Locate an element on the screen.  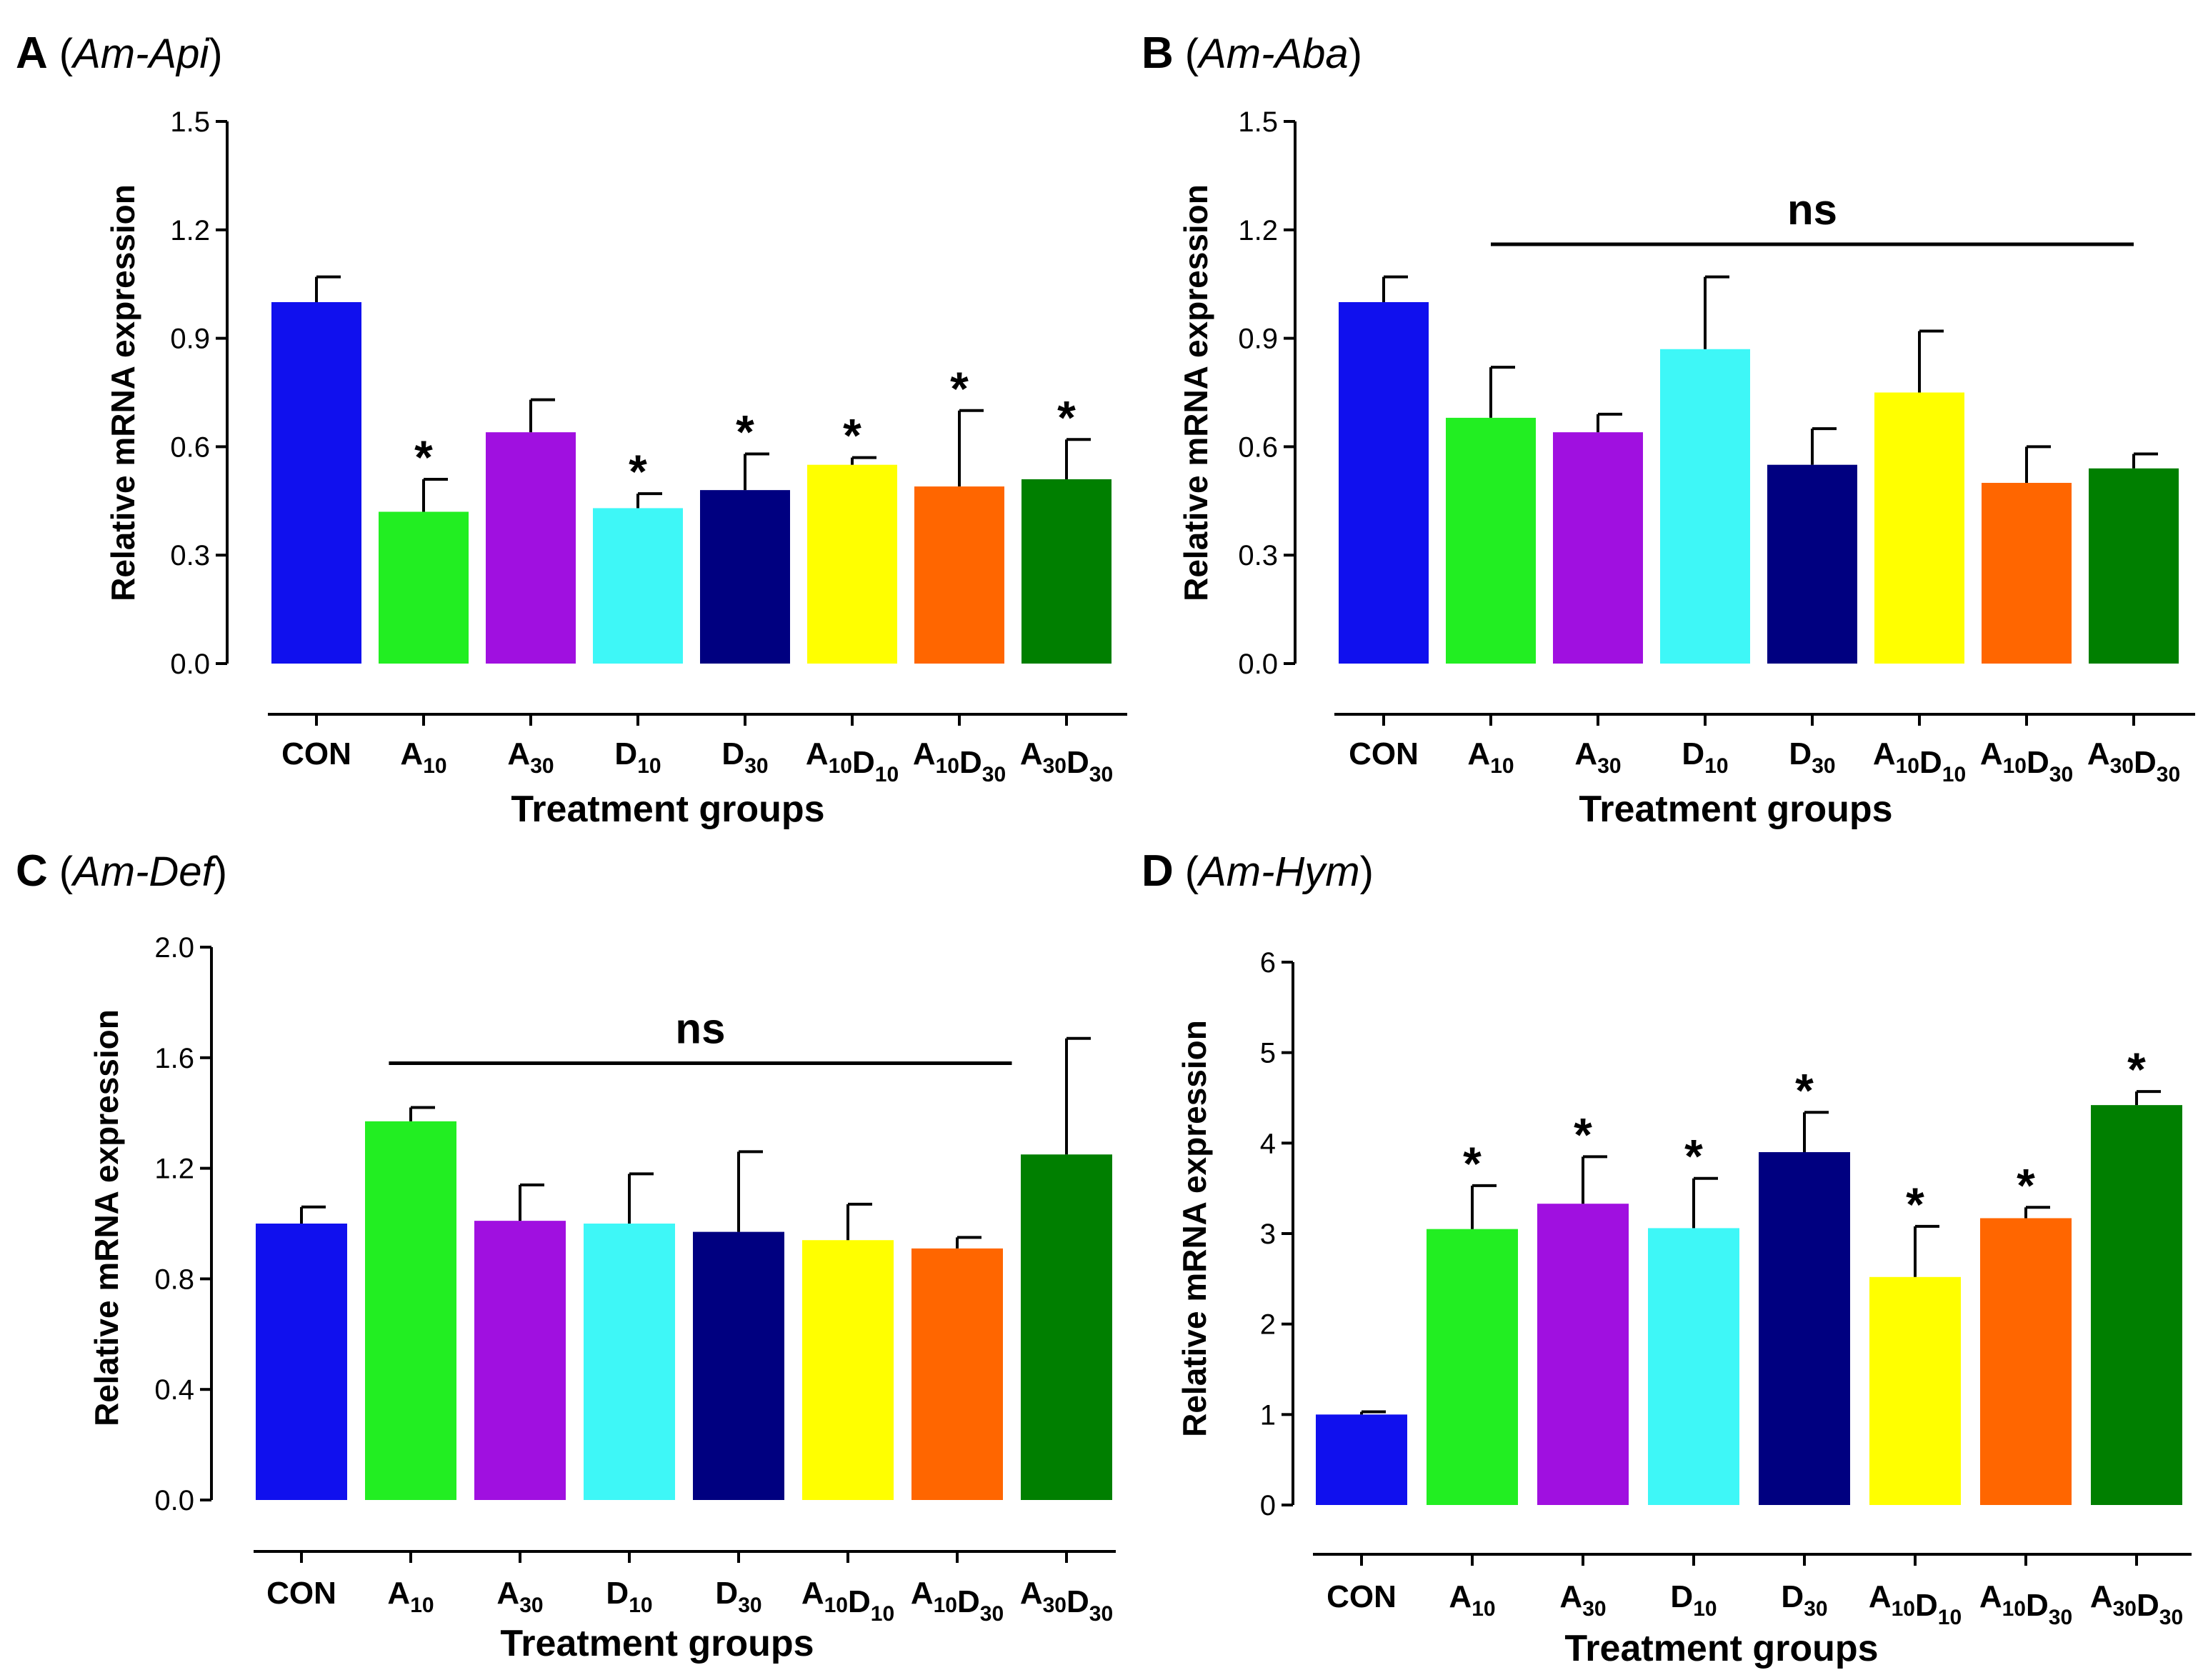
panel-letter: C is located at coordinates (32, 871).